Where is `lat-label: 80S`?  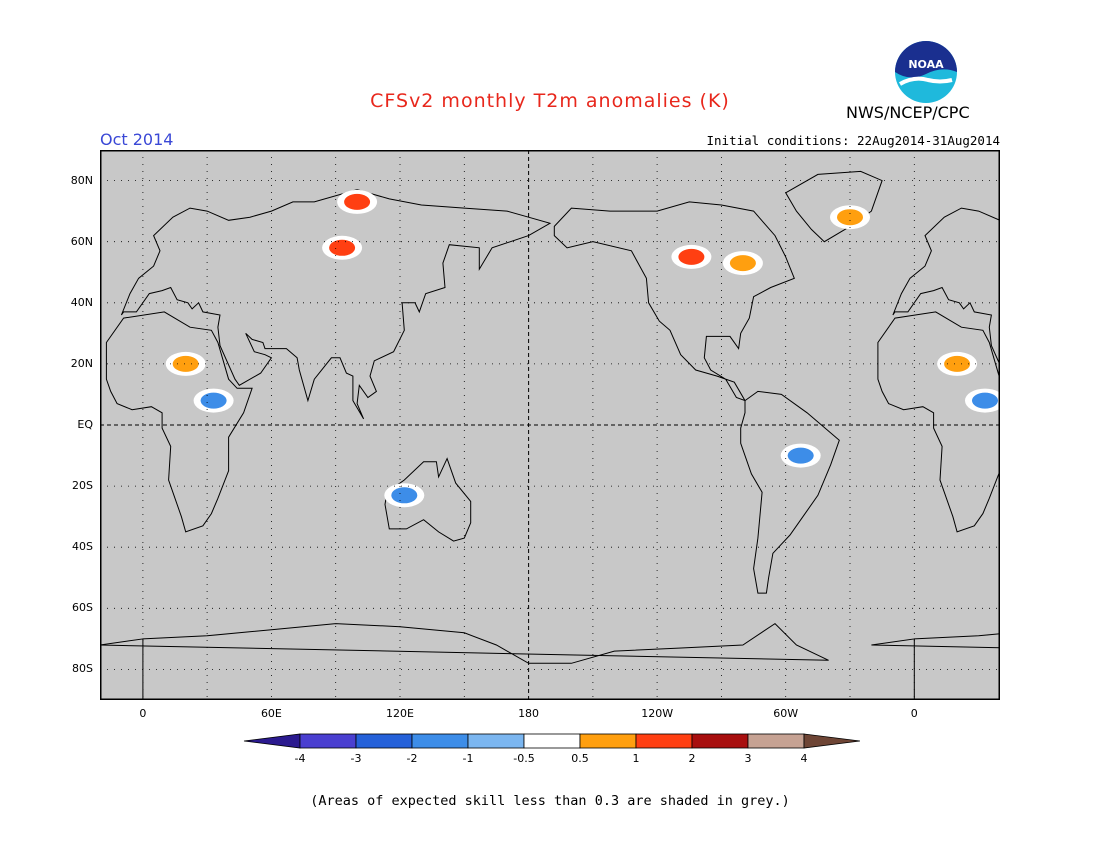 lat-label: 80S is located at coordinates (82, 669).